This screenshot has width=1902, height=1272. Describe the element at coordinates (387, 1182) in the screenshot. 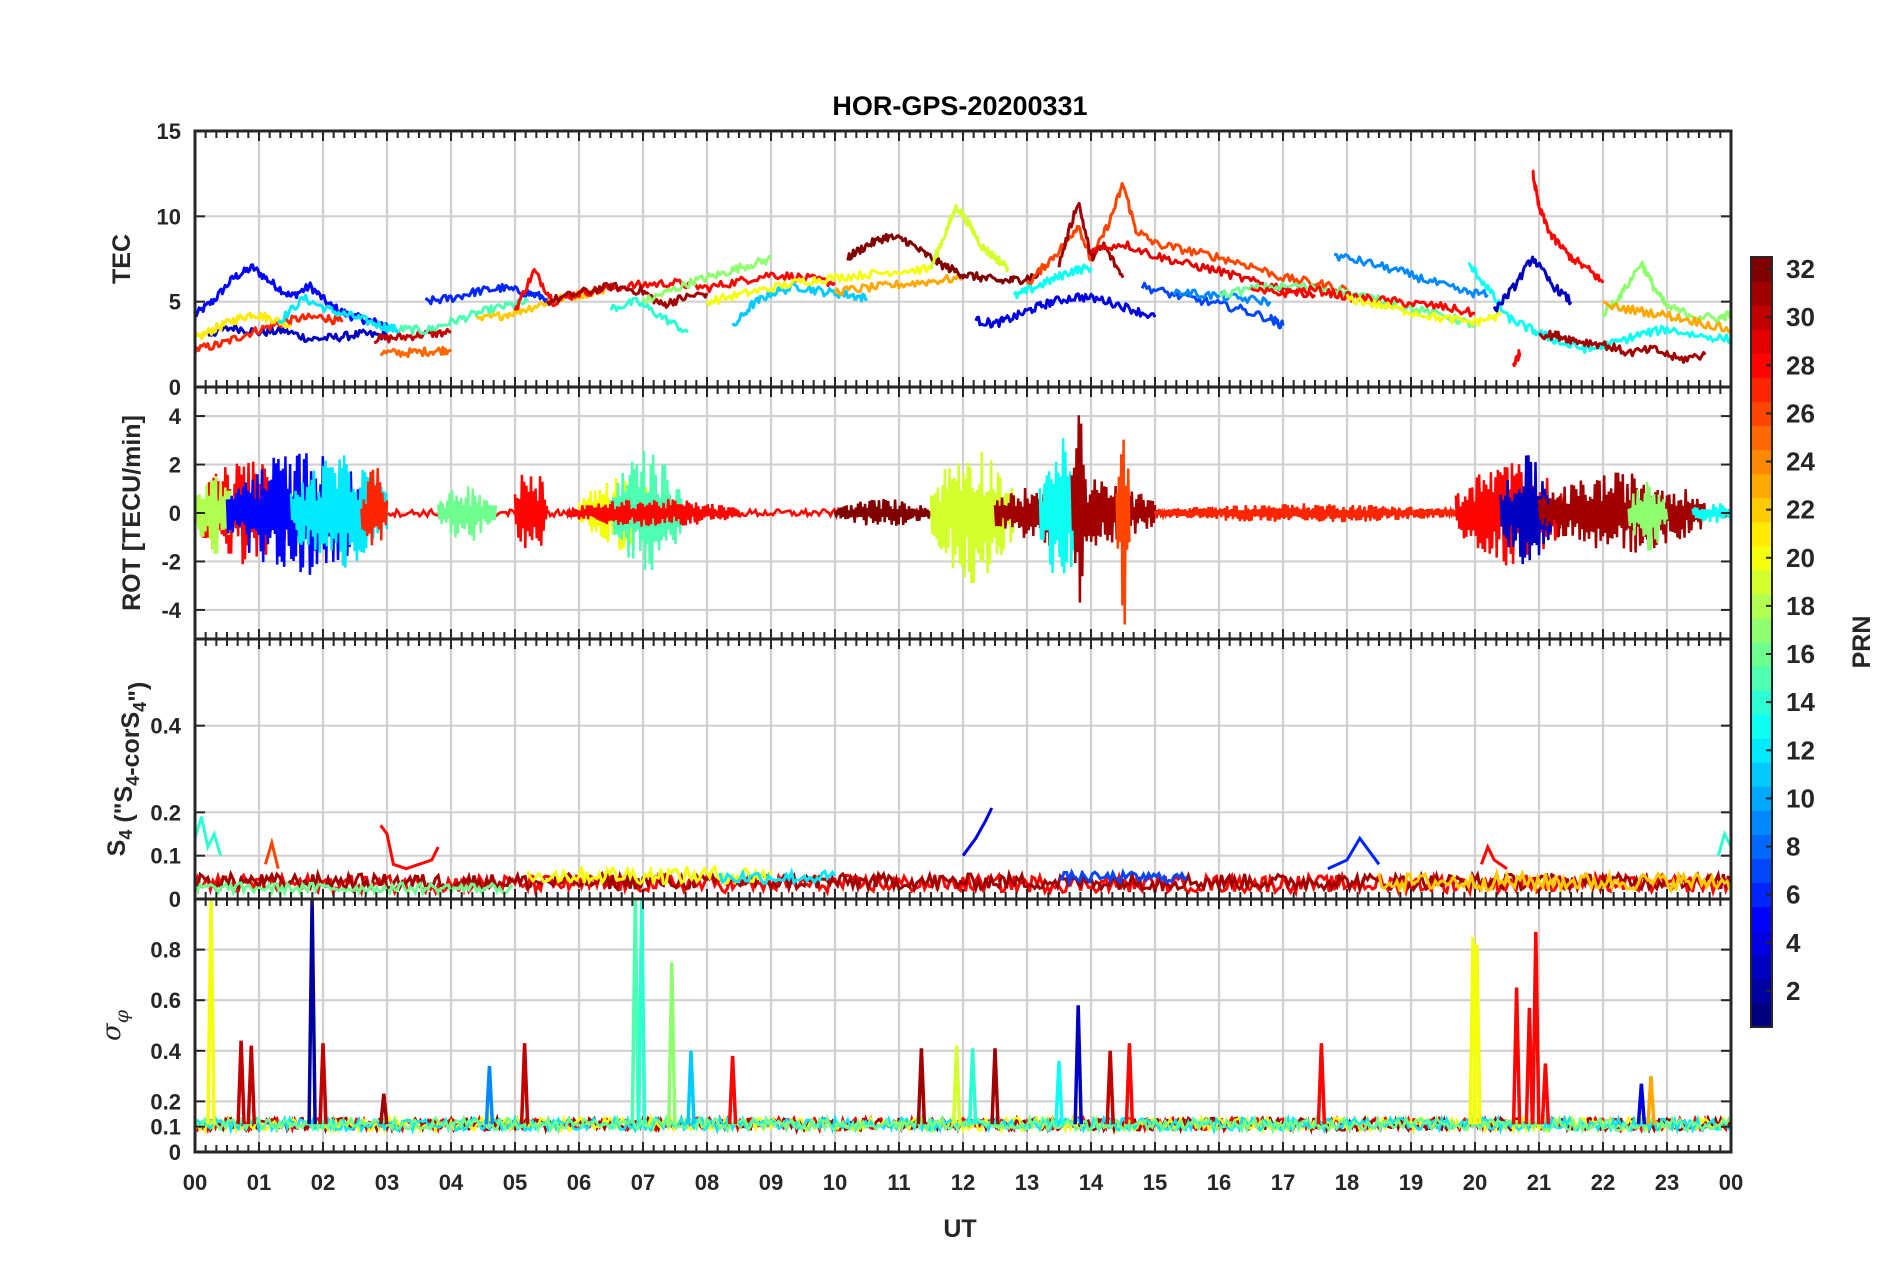

I see `x-tick-label: 03` at that location.